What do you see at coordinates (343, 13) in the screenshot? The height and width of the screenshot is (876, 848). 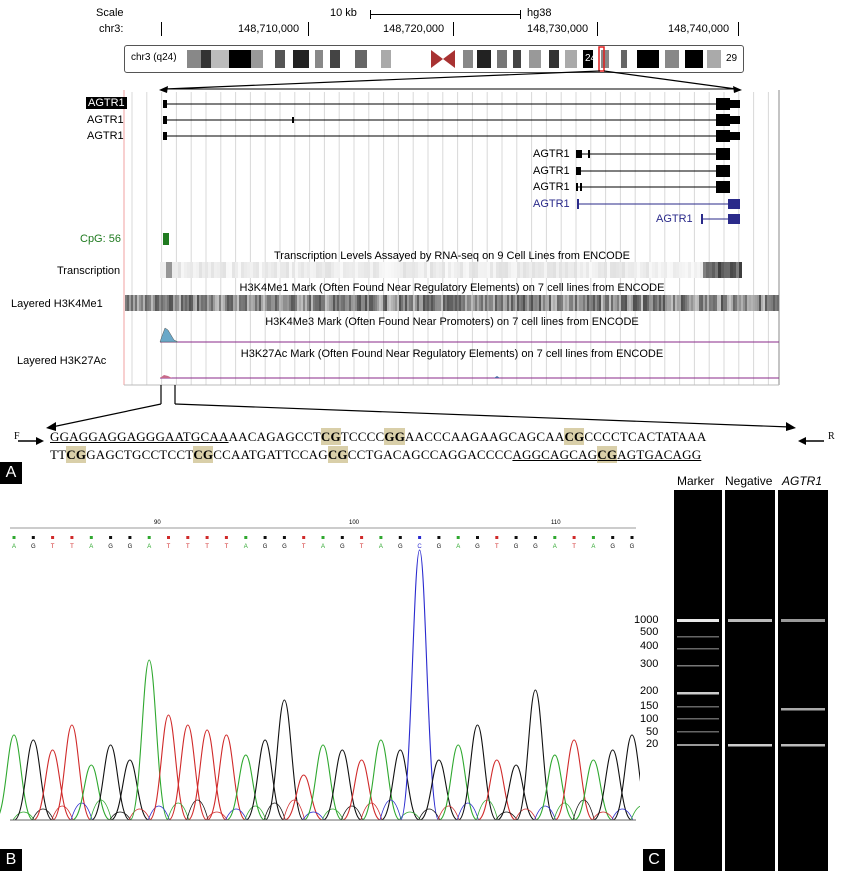 I see `scale-value: 10 kb` at bounding box center [343, 13].